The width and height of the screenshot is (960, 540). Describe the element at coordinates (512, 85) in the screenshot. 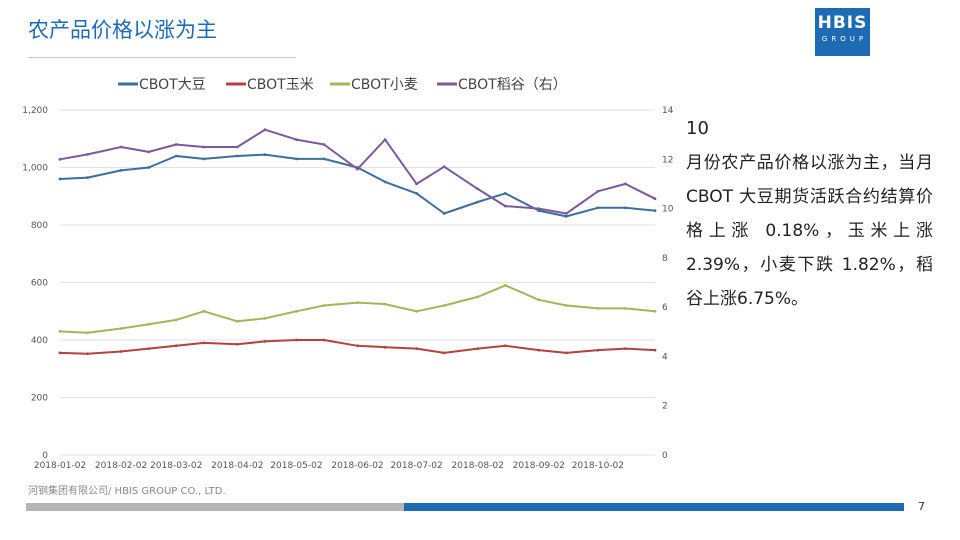

I see `legend-item: CBOT稻谷（右）` at that location.